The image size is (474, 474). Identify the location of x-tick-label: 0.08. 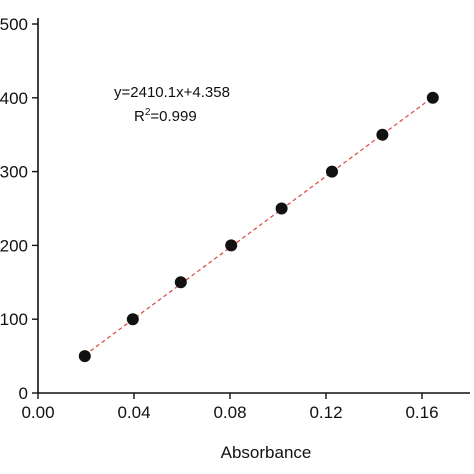
(229, 412).